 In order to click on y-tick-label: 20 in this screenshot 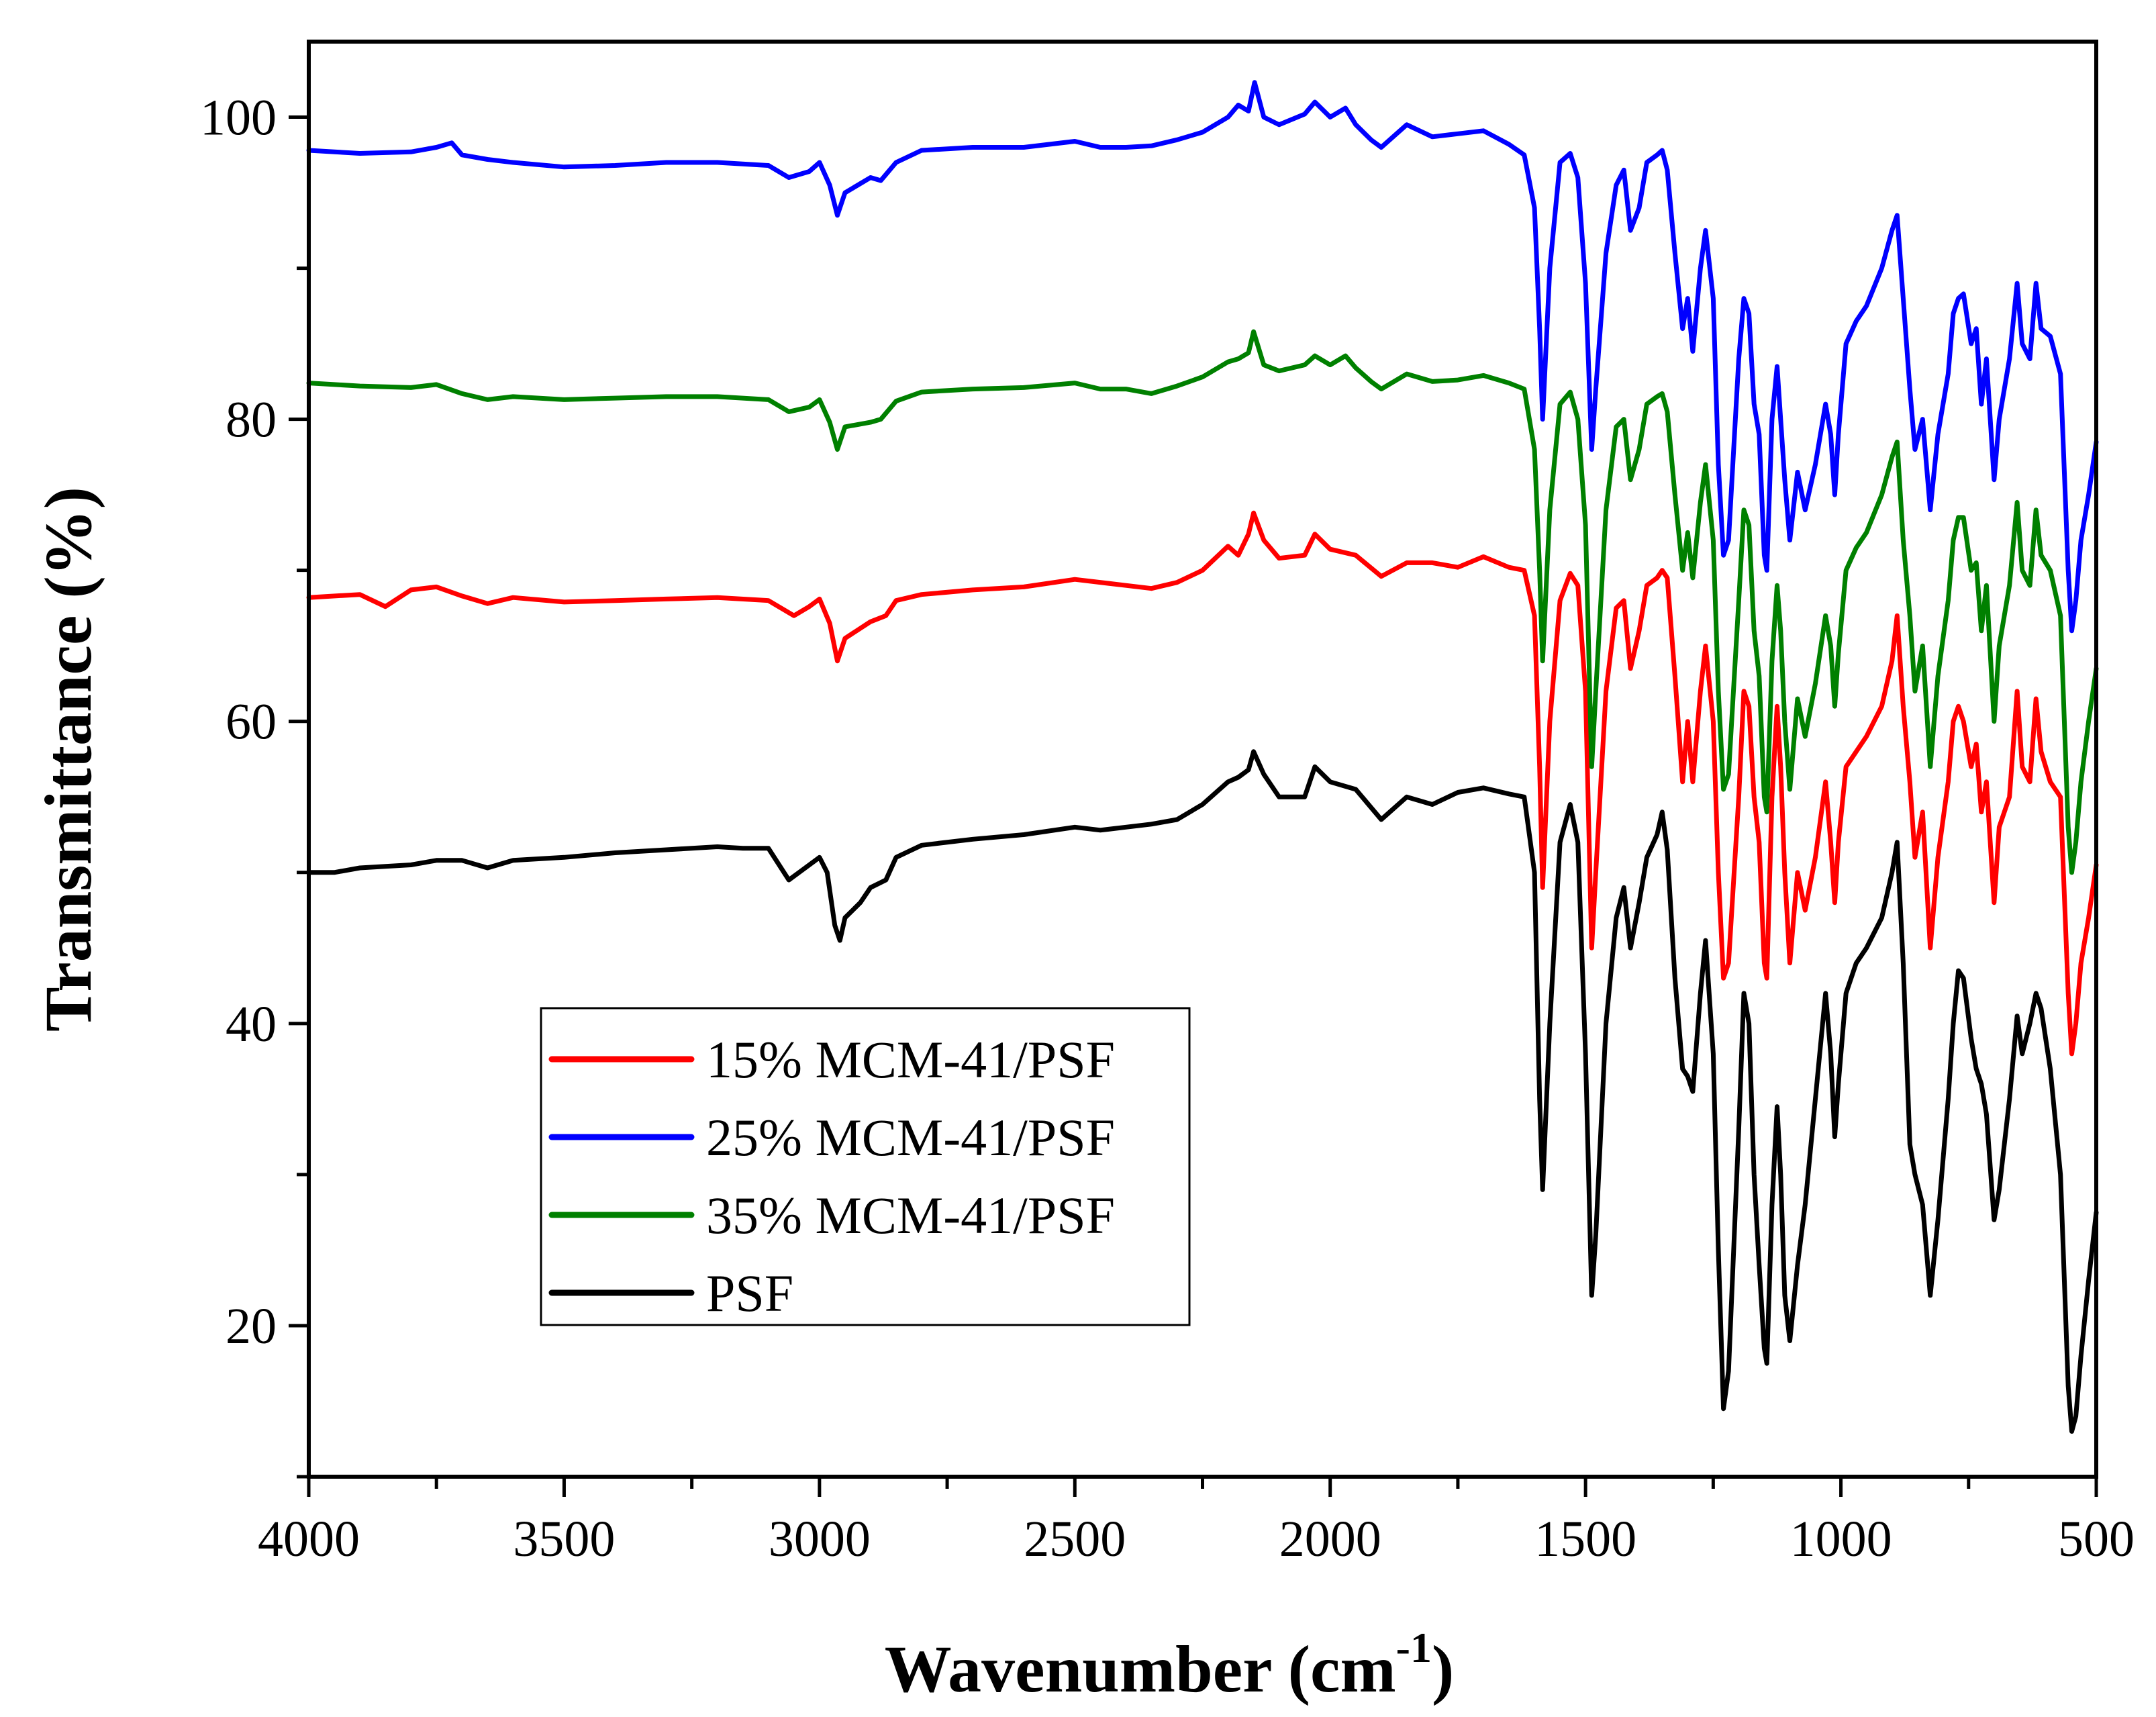, I will do `click(252, 1327)`.